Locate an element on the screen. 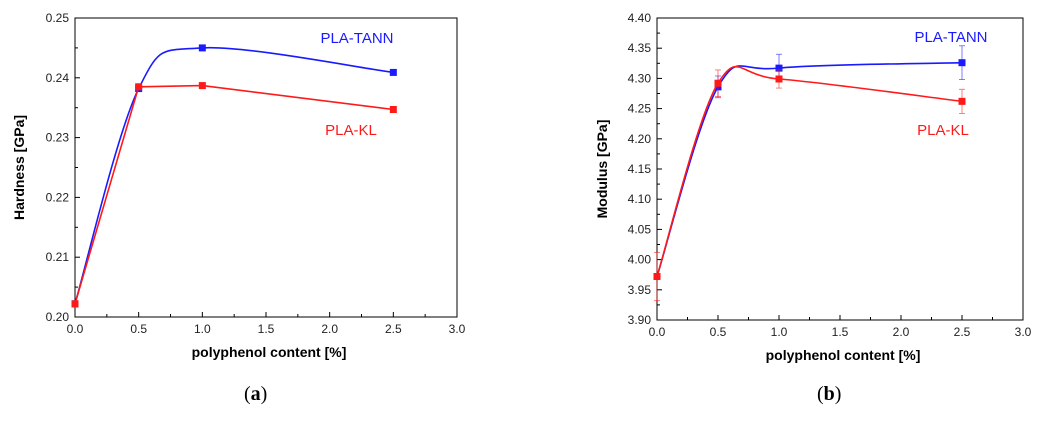 The width and height of the screenshot is (1051, 423). caption-b: (b) is located at coordinates (829, 394).